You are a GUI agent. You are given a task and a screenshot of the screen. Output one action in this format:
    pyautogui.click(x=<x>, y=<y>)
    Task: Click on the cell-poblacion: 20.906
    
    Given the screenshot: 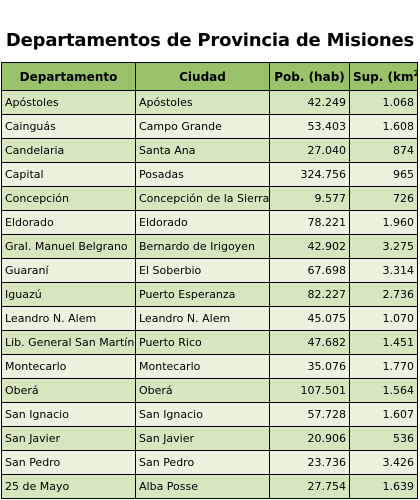 What is the action you would take?
    pyautogui.click(x=309, y=438)
    